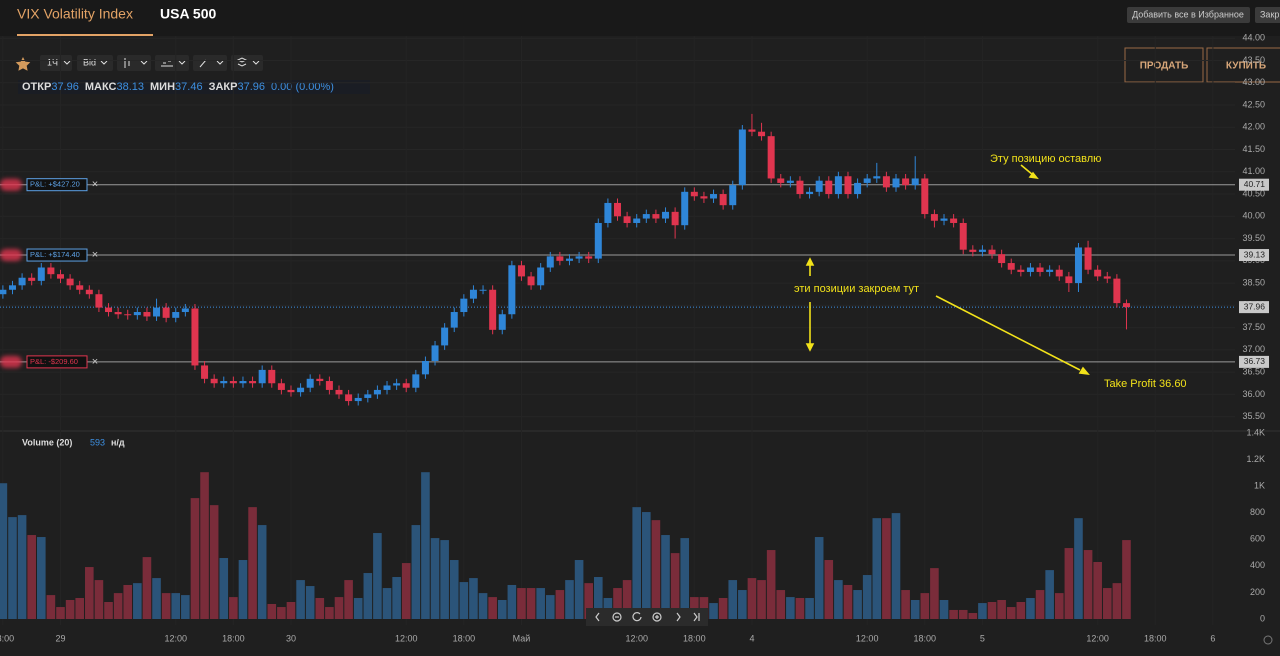  Describe the element at coordinates (1268, 640) in the screenshot. I see `settings-icon` at that location.